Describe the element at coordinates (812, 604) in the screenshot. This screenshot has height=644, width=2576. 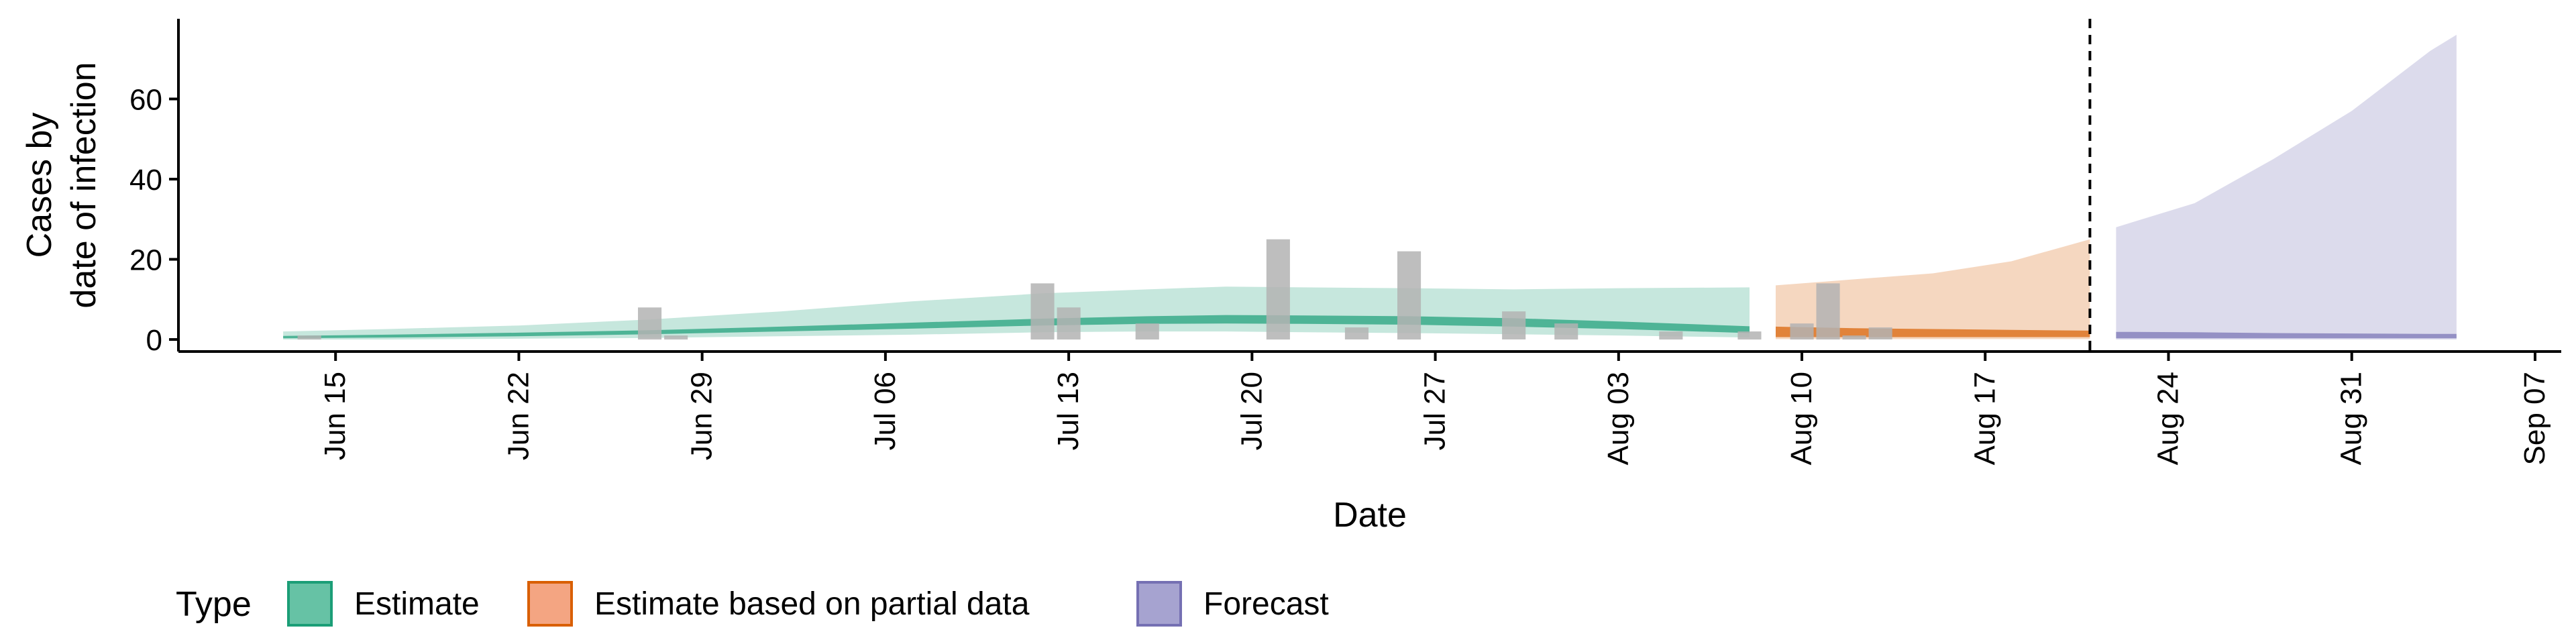
I see `legend-label-estimate-based-on-partial-data: Estimate based on partial data` at that location.